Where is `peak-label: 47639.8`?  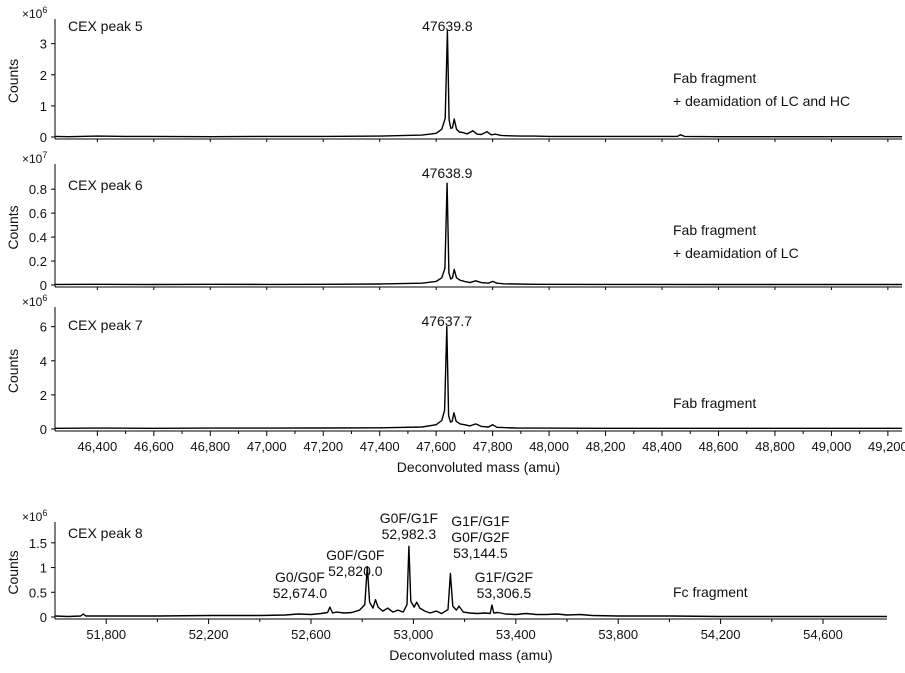 peak-label: 47639.8 is located at coordinates (447, 26).